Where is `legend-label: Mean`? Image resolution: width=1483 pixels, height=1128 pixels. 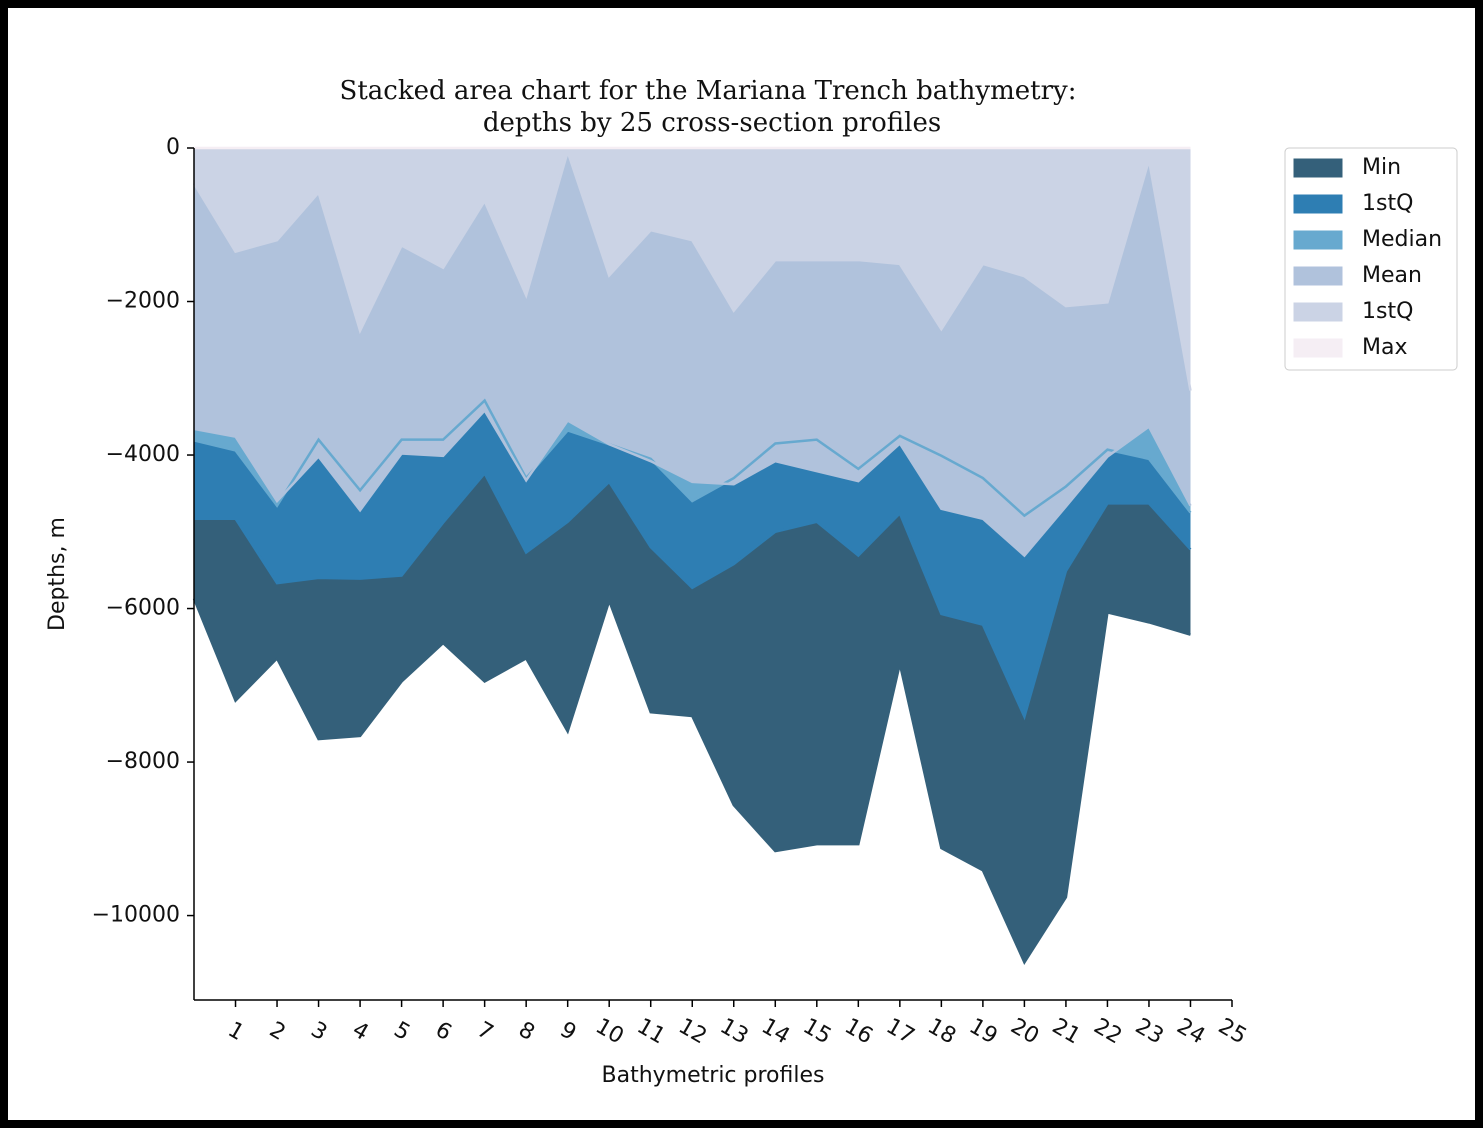 legend-label: Mean is located at coordinates (1392, 275).